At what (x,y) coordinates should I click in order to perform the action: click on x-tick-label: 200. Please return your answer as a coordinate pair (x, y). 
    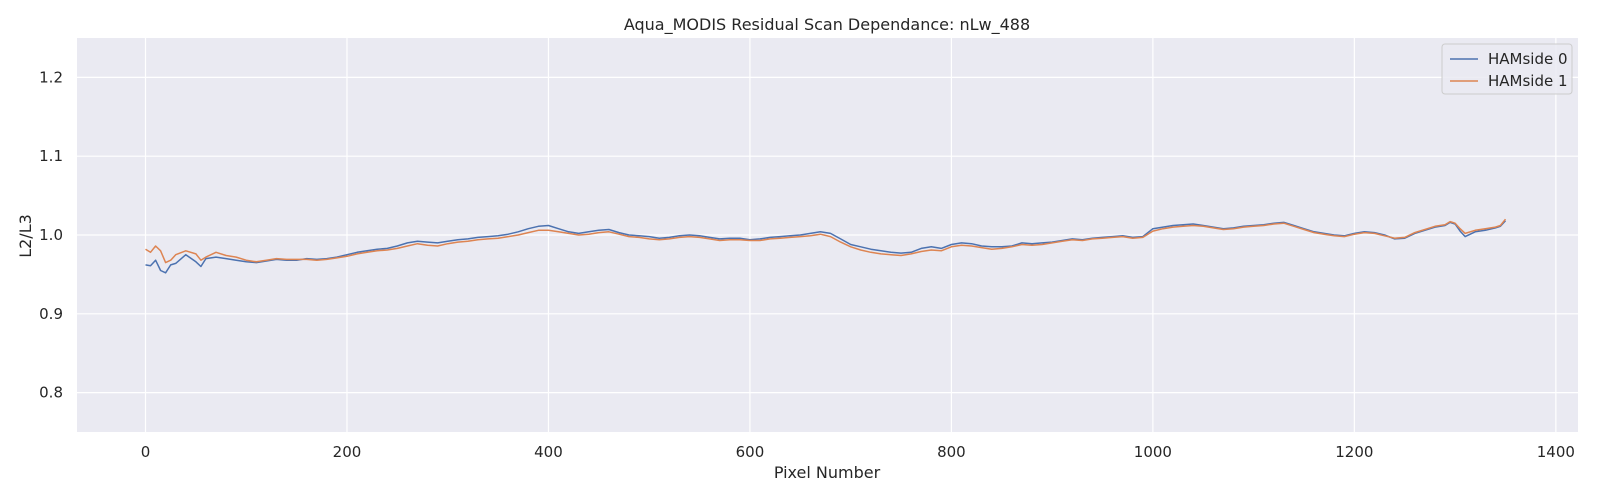
    Looking at the image, I should click on (347, 452).